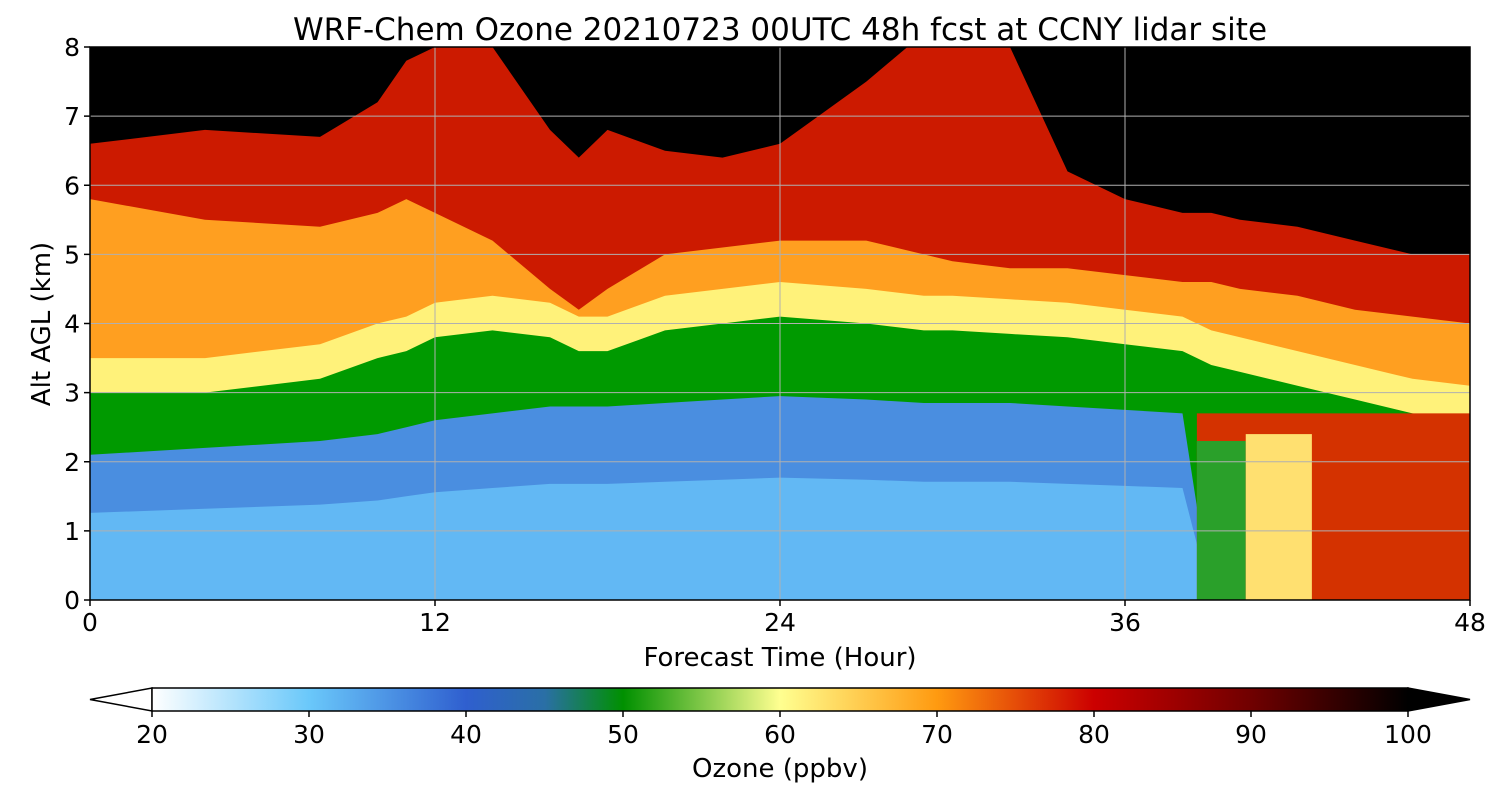 This screenshot has height=800, width=1500. What do you see at coordinates (780, 769) in the screenshot?
I see `colorbar-label: Ozone (ppbv)` at bounding box center [780, 769].